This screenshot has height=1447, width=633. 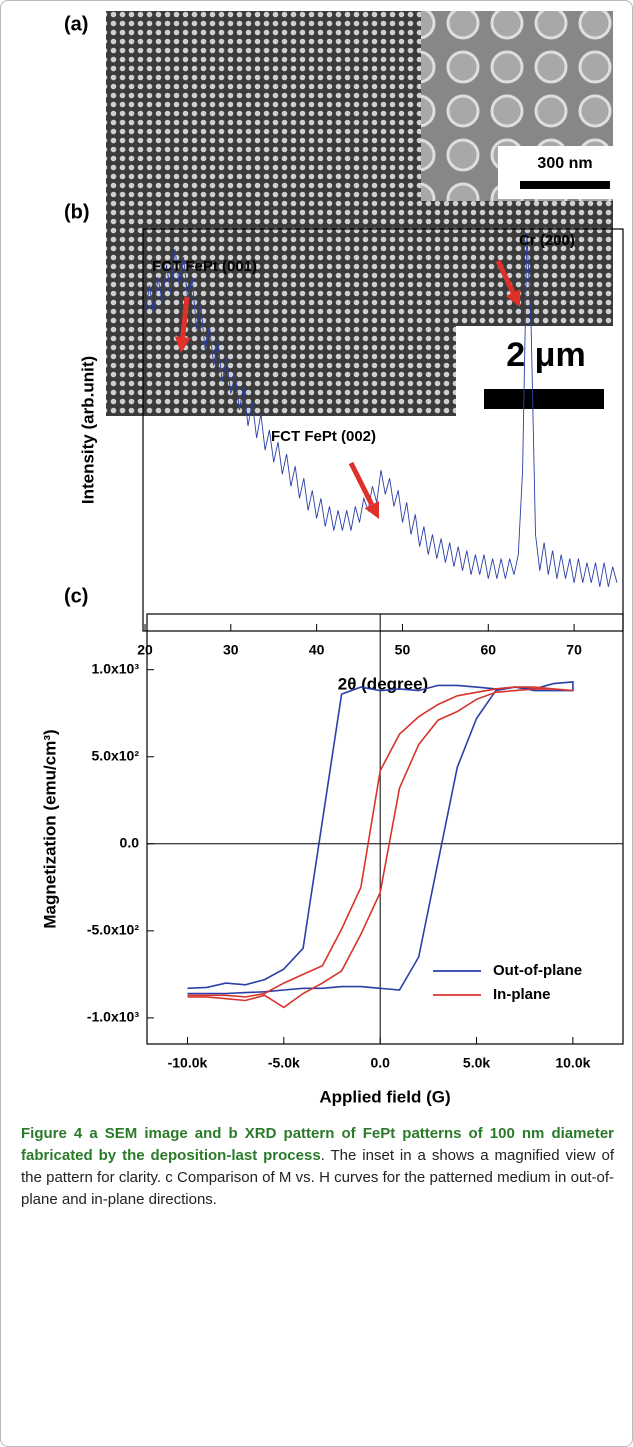 What do you see at coordinates (116, 668) in the screenshot?
I see `y-tick-label: 1.0x10³` at bounding box center [116, 668].